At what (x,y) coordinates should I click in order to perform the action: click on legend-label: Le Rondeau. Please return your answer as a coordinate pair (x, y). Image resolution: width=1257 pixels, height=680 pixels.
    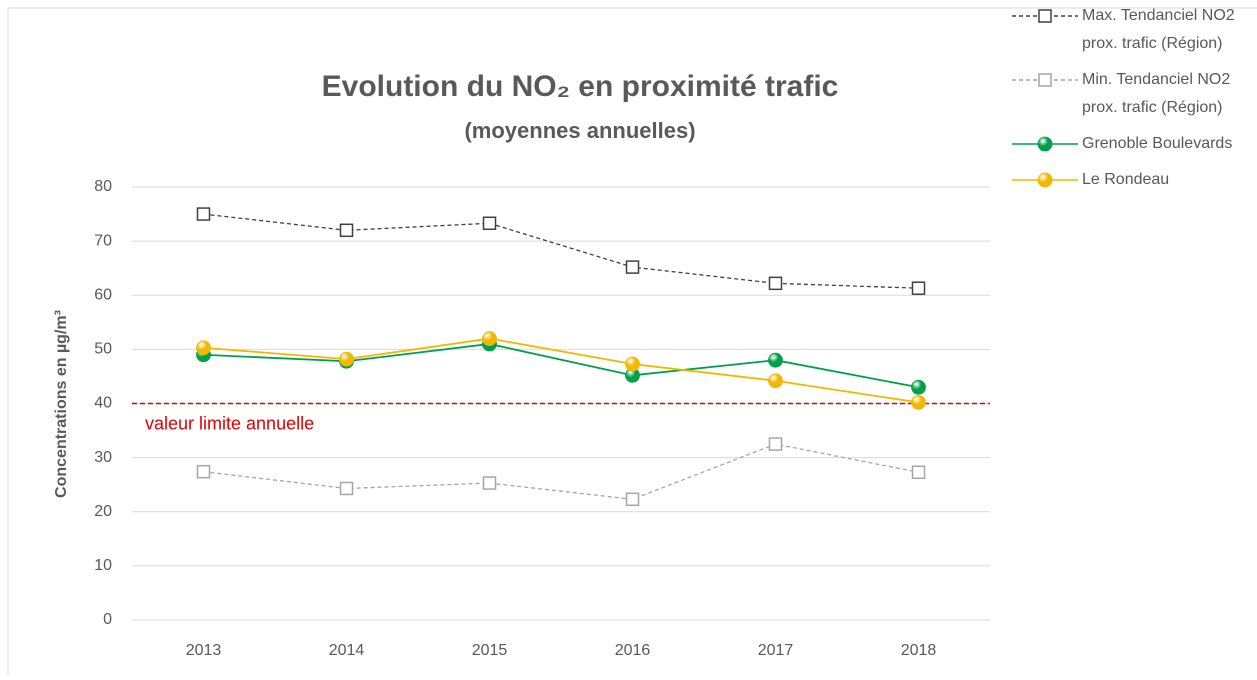
    Looking at the image, I should click on (1126, 179).